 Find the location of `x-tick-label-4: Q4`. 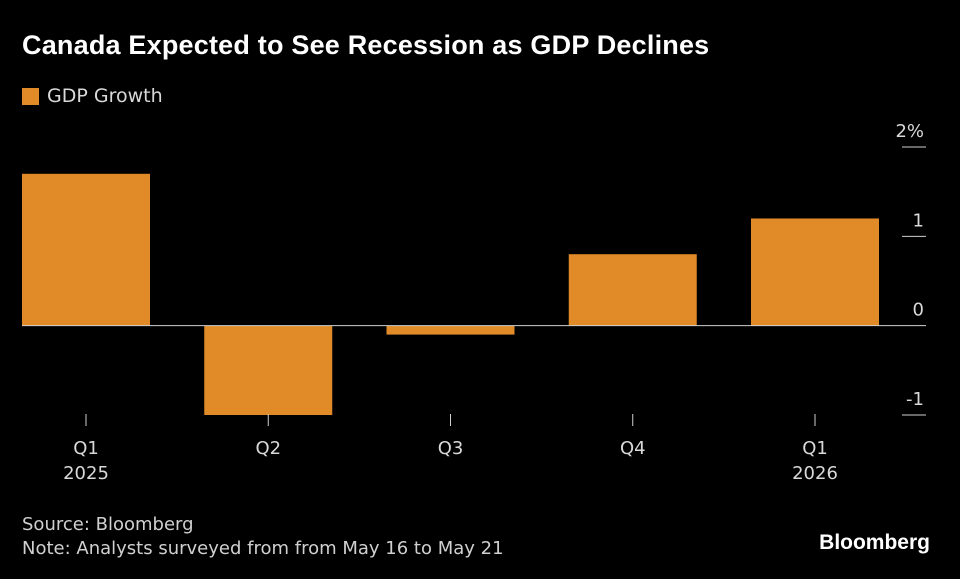

x-tick-label-4: Q4 is located at coordinates (633, 448).